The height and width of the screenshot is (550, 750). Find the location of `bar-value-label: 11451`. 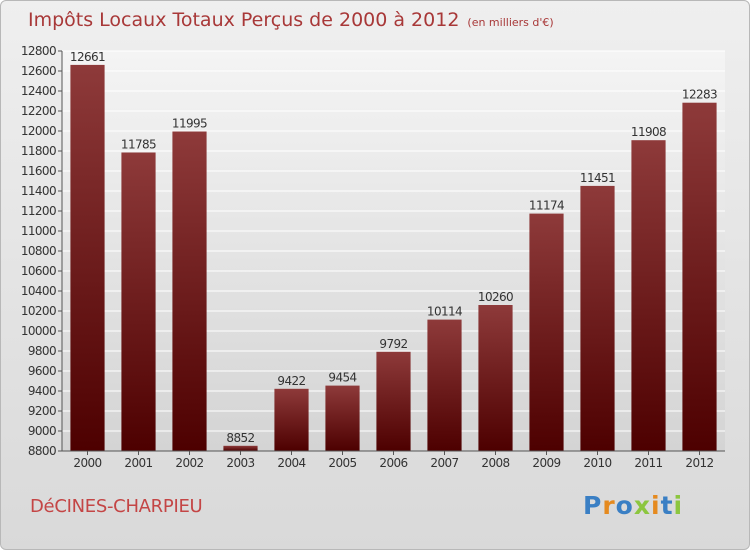

bar-value-label: 11451 is located at coordinates (597, 178).